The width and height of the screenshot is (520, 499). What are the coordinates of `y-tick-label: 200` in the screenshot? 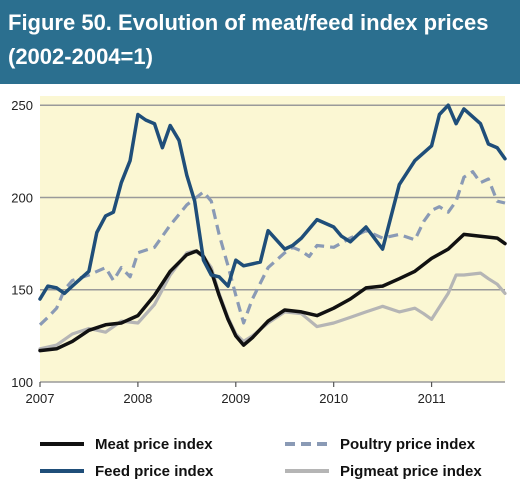 It's located at (22, 197).